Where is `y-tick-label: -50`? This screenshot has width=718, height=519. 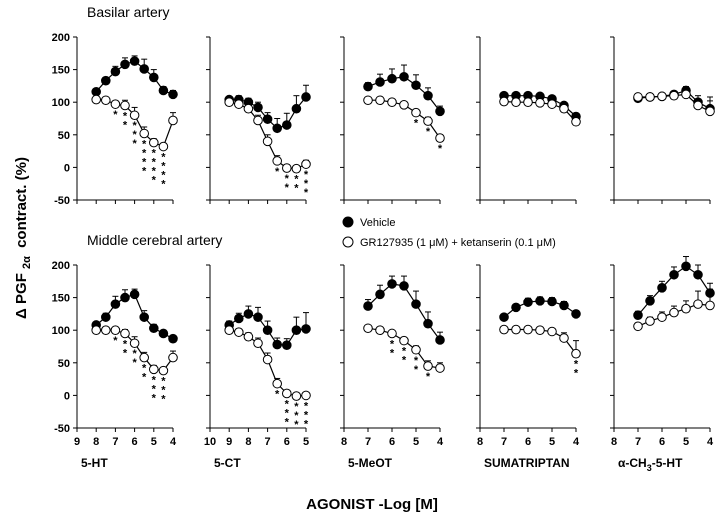 y-tick-label: -50 is located at coordinates (62, 429).